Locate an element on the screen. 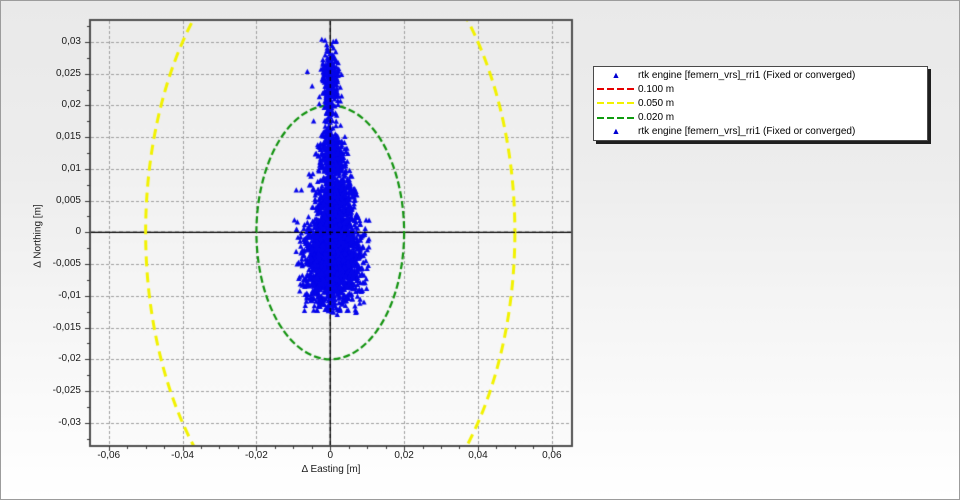  legend-label: 0.020 m is located at coordinates (656, 118).